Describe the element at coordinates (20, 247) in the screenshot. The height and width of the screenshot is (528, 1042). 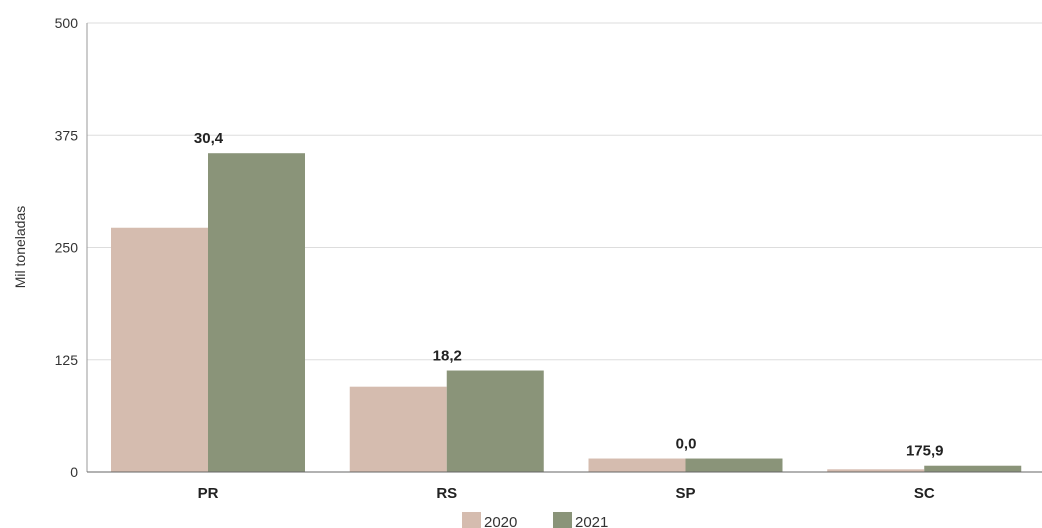
I see `y-axis-title: Mil toneladas` at that location.